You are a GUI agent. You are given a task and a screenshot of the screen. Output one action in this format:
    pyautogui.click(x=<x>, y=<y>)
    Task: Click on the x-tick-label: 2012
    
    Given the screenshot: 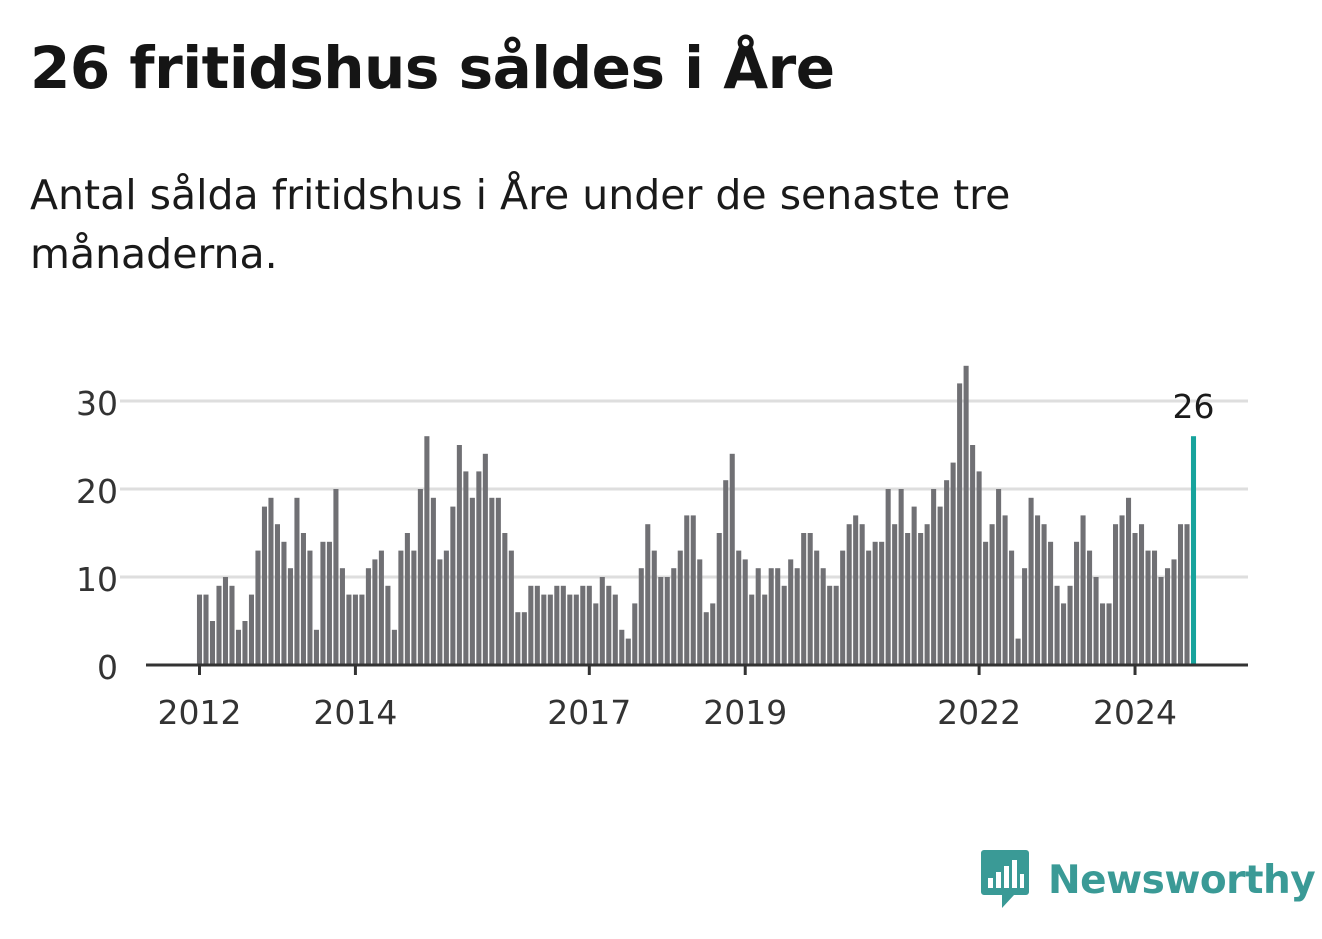 What is the action you would take?
    pyautogui.click(x=200, y=712)
    